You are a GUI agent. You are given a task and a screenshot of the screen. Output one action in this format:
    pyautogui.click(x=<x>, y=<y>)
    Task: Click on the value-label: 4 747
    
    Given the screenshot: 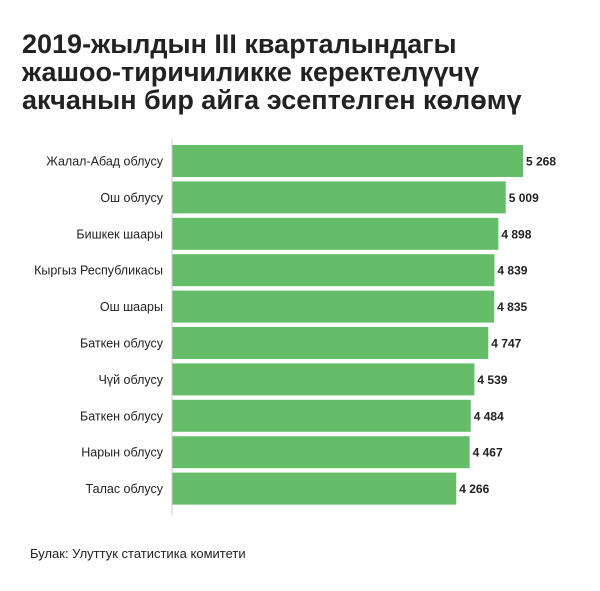 What is the action you would take?
    pyautogui.click(x=506, y=344)
    